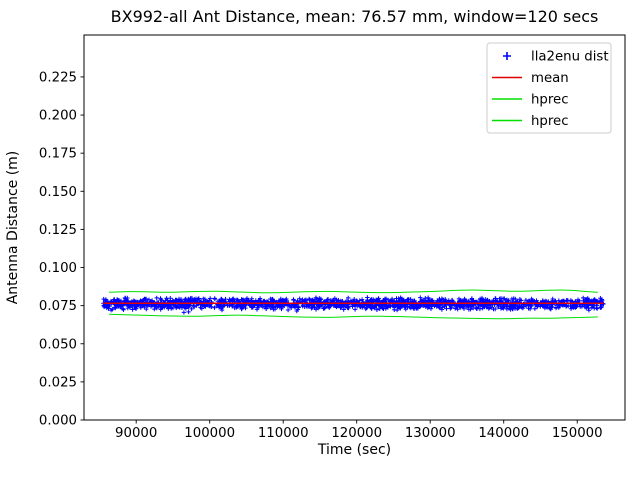 This screenshot has width=640, height=484. What do you see at coordinates (507, 56) in the screenshot?
I see `legend-marker-plus-icon` at bounding box center [507, 56].